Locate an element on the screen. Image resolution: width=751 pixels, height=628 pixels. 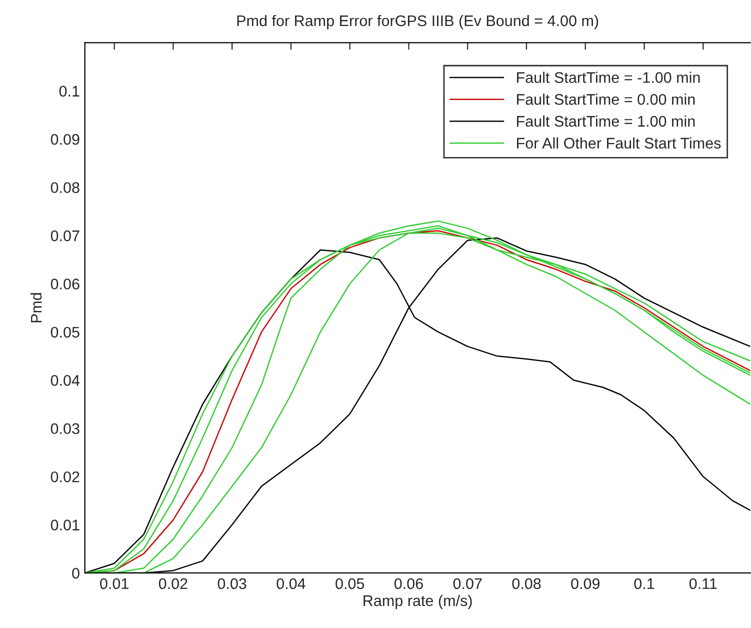
x-tick-label: 0.07 is located at coordinates (467, 584).